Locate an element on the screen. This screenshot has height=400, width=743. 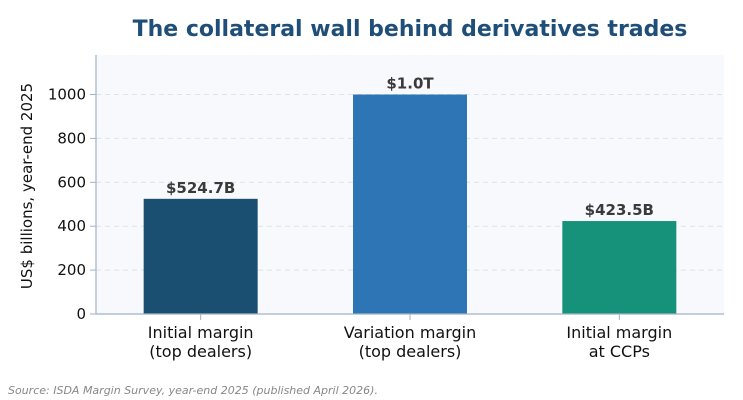
data-label: $1.0T is located at coordinates (410, 84).